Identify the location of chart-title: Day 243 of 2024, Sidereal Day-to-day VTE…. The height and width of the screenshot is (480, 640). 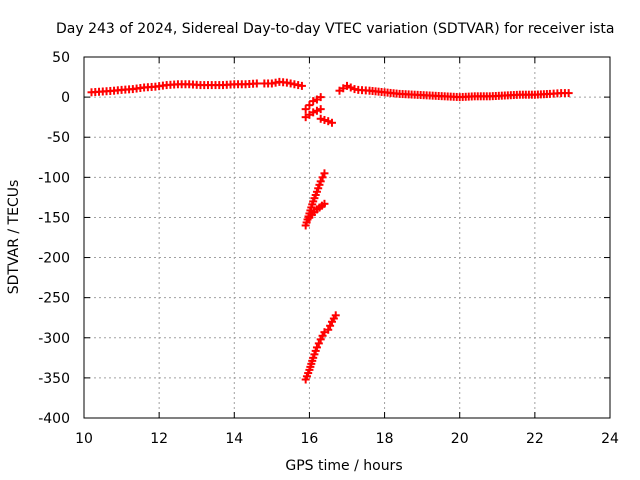
(335, 29).